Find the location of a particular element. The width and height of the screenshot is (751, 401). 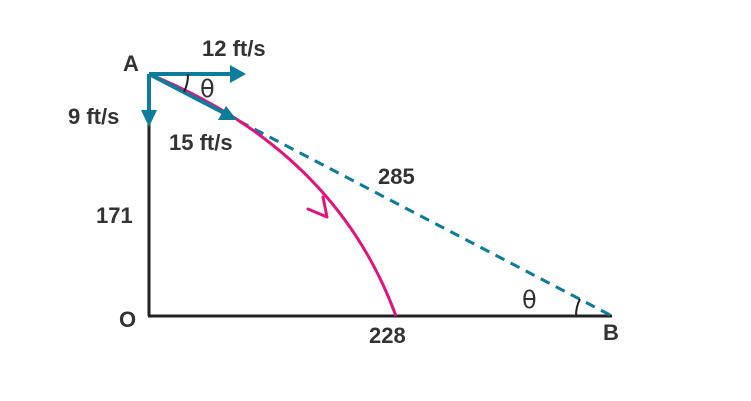

point-label-b: B is located at coordinates (611, 332).